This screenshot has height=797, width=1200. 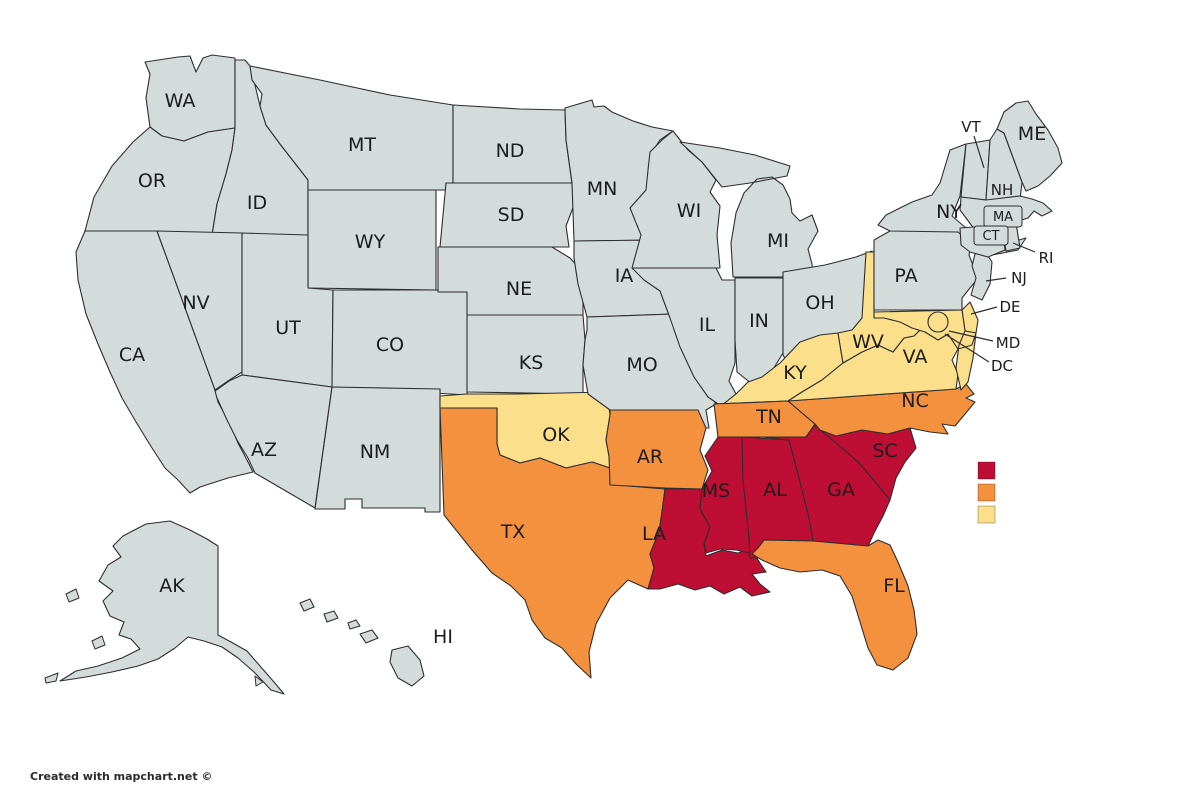 What do you see at coordinates (716, 491) in the screenshot?
I see `state-label-MS: MS` at bounding box center [716, 491].